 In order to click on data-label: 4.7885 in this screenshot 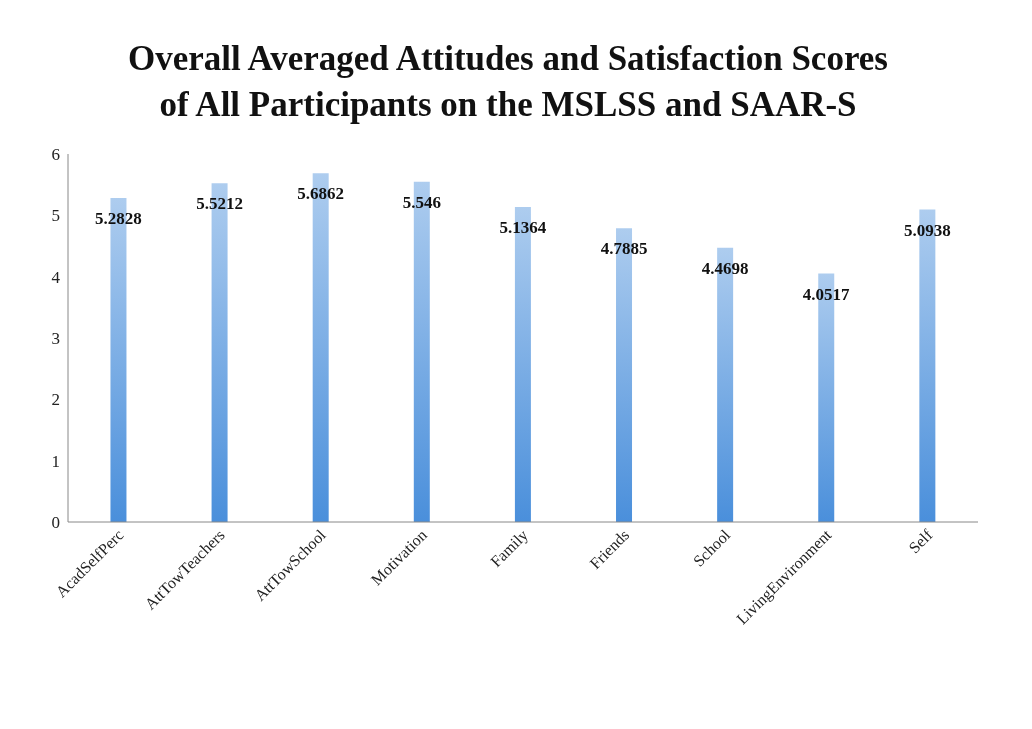, I will do `click(624, 249)`.